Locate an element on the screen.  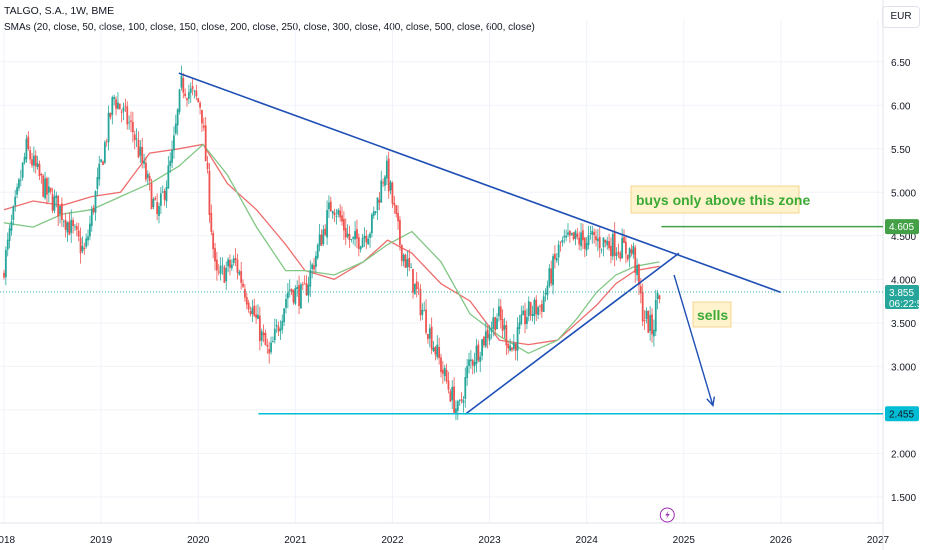
y-tick-label: 3.500 is located at coordinates (903, 324).